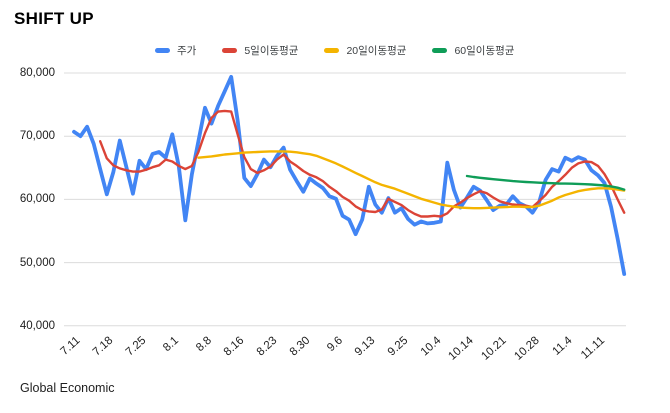 The width and height of the screenshot is (670, 413). Describe the element at coordinates (175, 50) in the screenshot. I see `legend-item-0: 주가` at that location.